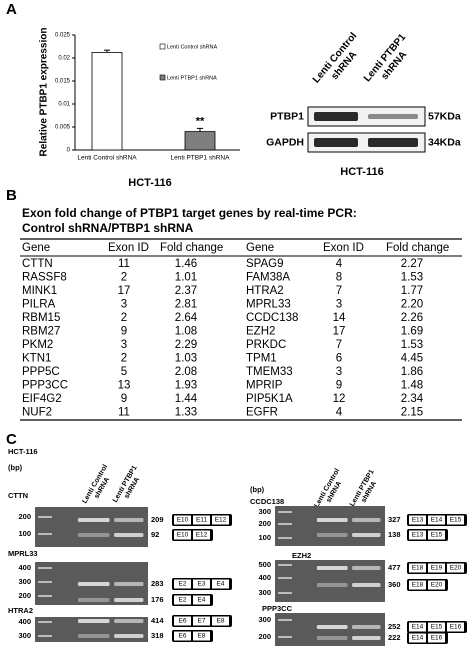 This screenshot has width=474, height=650. I want to click on table-header: Gene, so click(36, 248).